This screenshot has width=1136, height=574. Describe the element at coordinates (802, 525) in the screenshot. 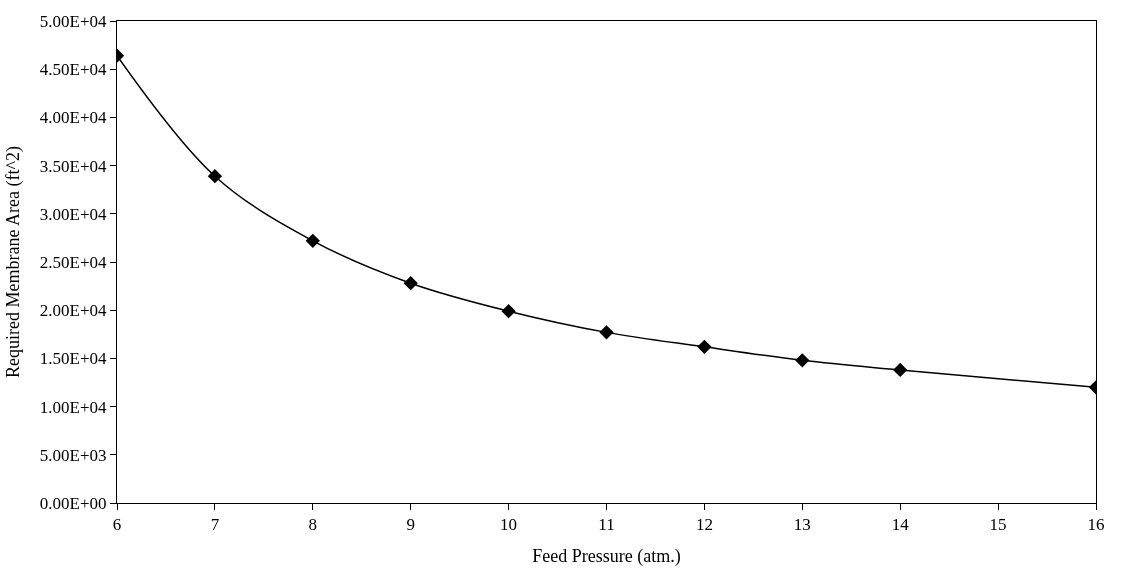

I see `x-tick-label: 13` at that location.